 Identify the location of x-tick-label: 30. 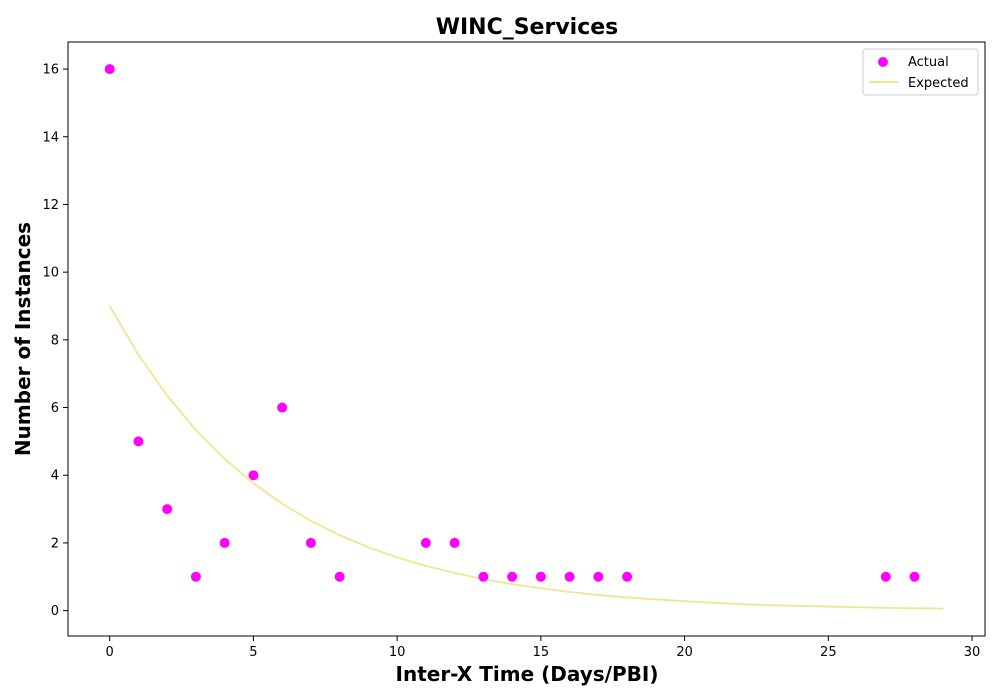
(972, 652).